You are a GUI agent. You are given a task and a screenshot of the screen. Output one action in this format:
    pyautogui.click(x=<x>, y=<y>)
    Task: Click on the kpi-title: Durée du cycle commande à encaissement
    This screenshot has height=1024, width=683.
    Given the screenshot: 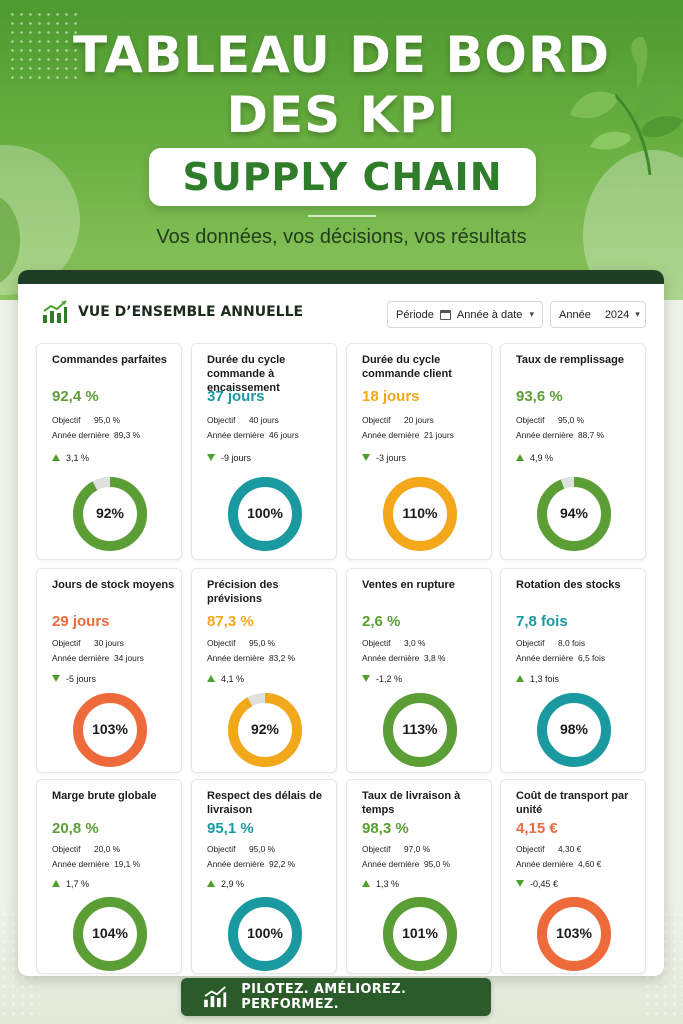 What is the action you would take?
    pyautogui.click(x=246, y=374)
    